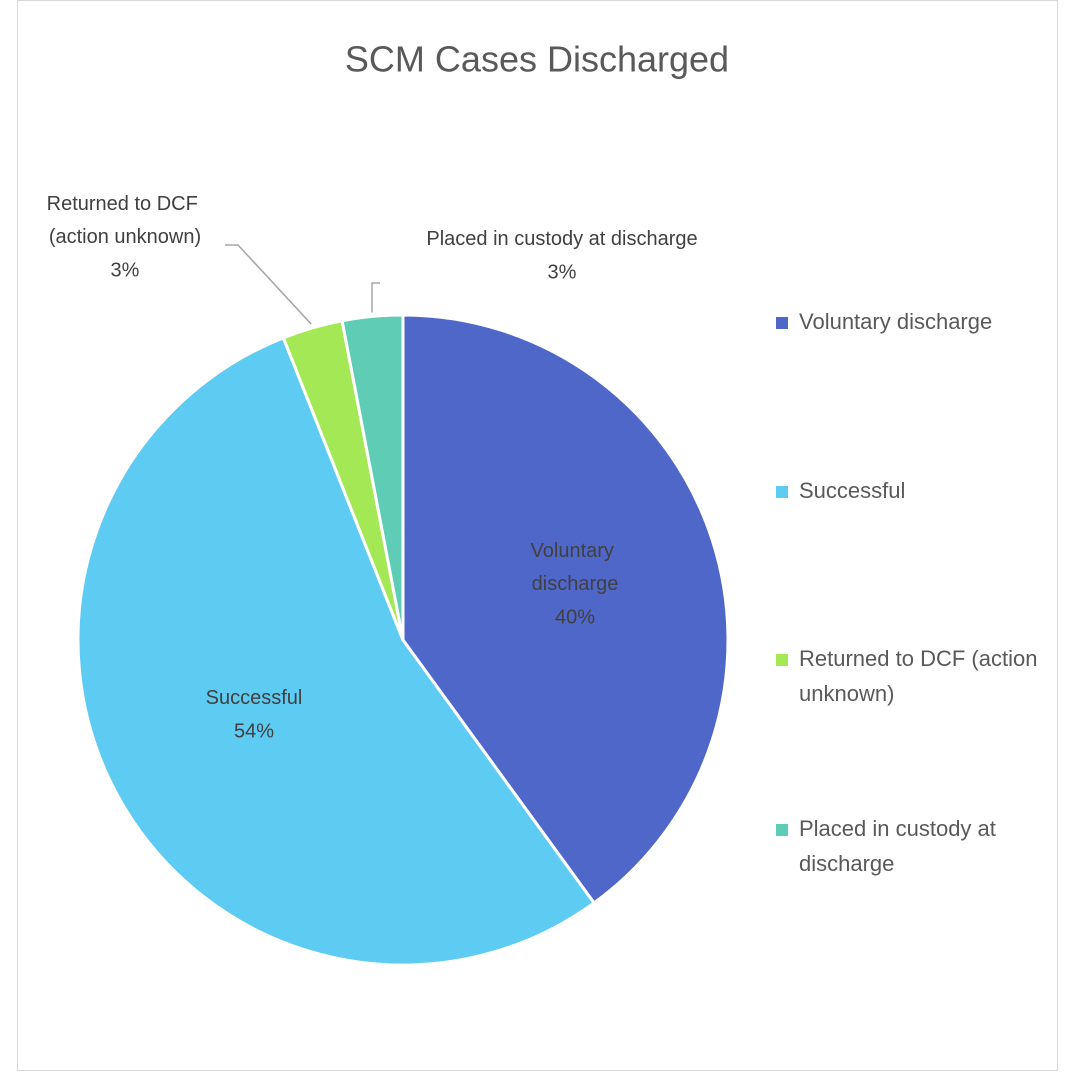 This screenshot has height=1072, width=1074. Describe the element at coordinates (852, 490) in the screenshot. I see `legend-label: Successful` at that location.